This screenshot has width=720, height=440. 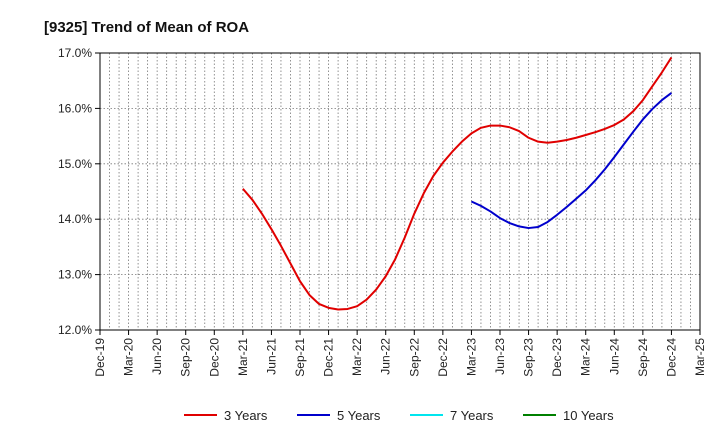 I want to click on x-tick-label: Mar-21, so click(x=243, y=357).